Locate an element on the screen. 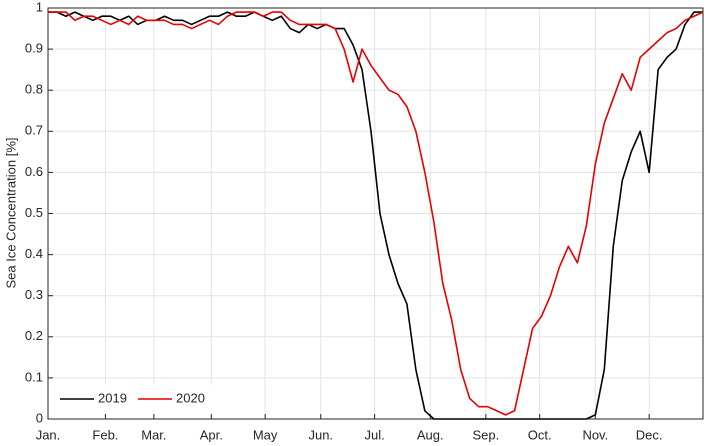 The width and height of the screenshot is (706, 446). x-tick-label: May is located at coordinates (265, 434).